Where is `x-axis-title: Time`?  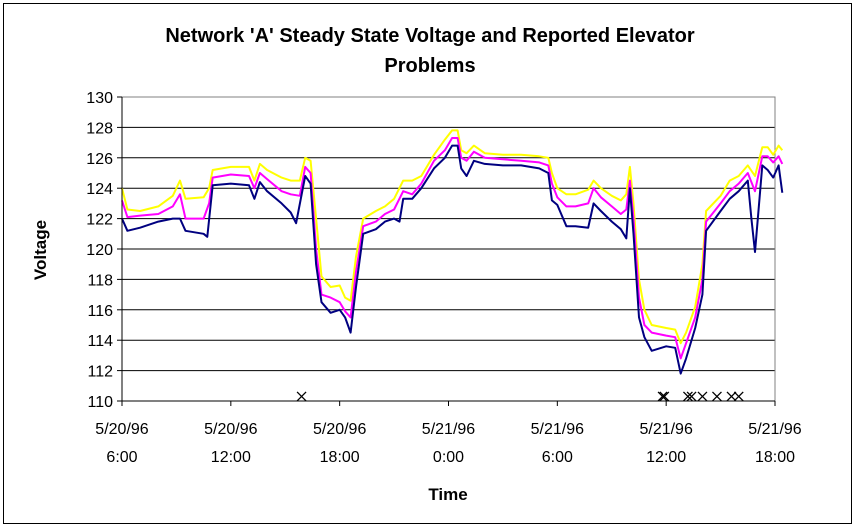 x-axis-title: Time is located at coordinates (447, 494).